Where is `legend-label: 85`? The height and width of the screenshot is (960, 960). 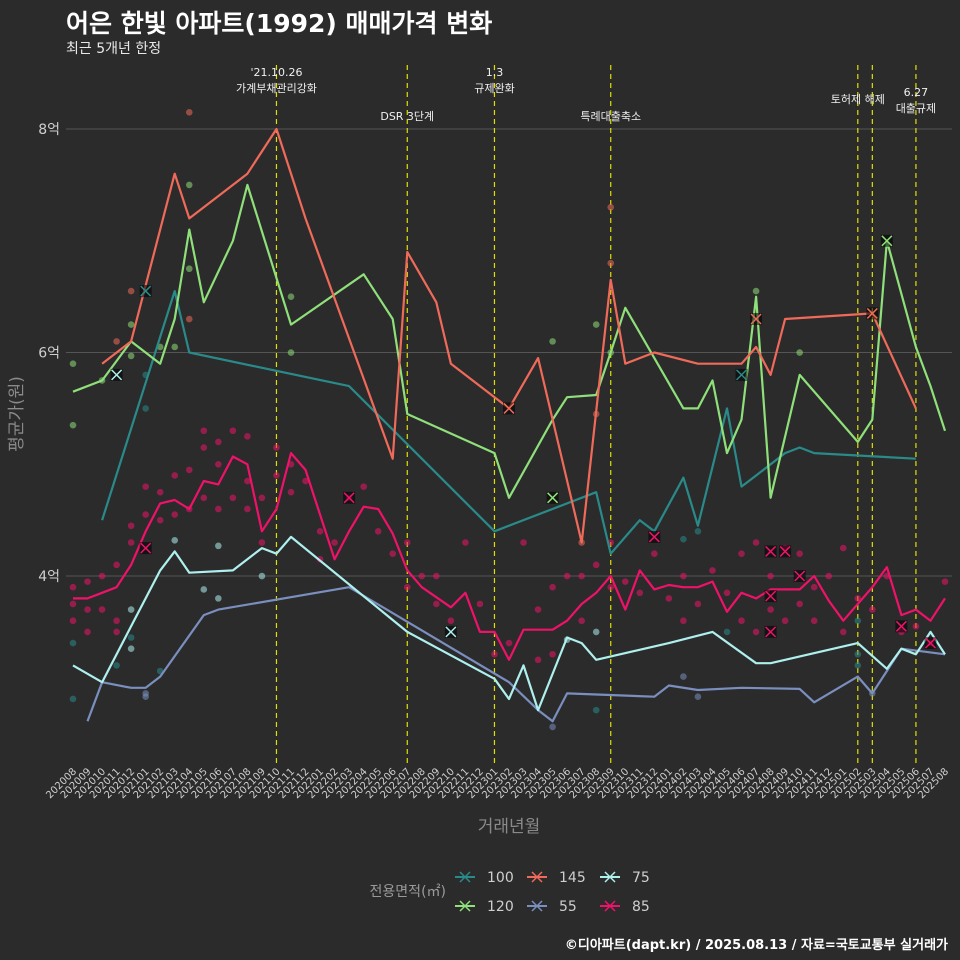 legend-label: 85 is located at coordinates (641, 907).